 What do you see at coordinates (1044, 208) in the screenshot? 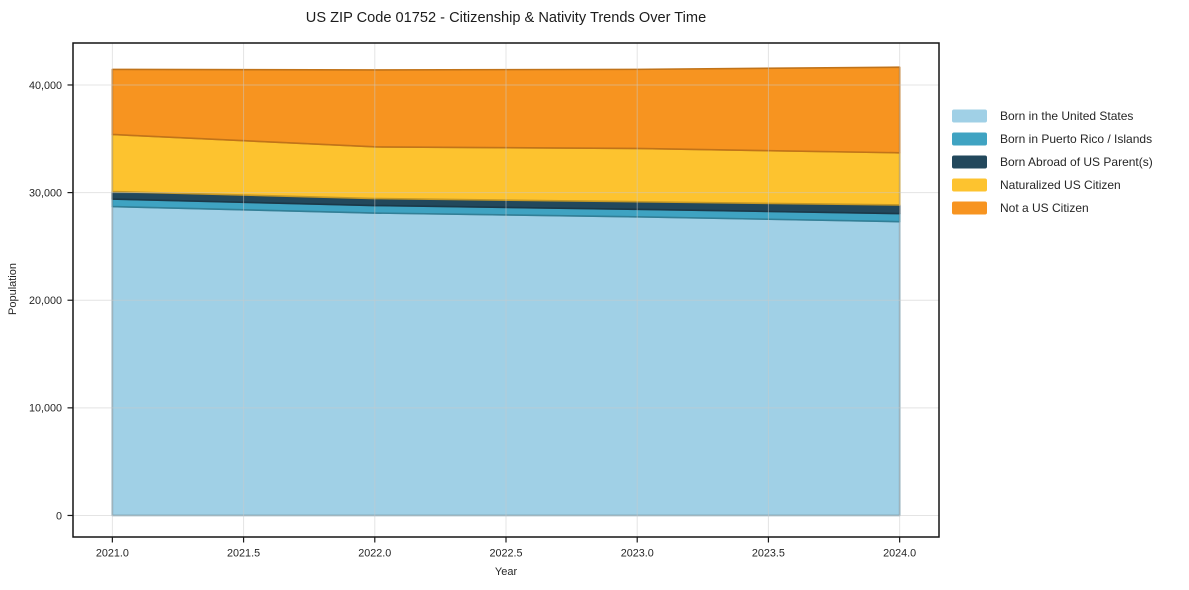
I see `legend-label-not-citizen: Not a US Citizen` at bounding box center [1044, 208].